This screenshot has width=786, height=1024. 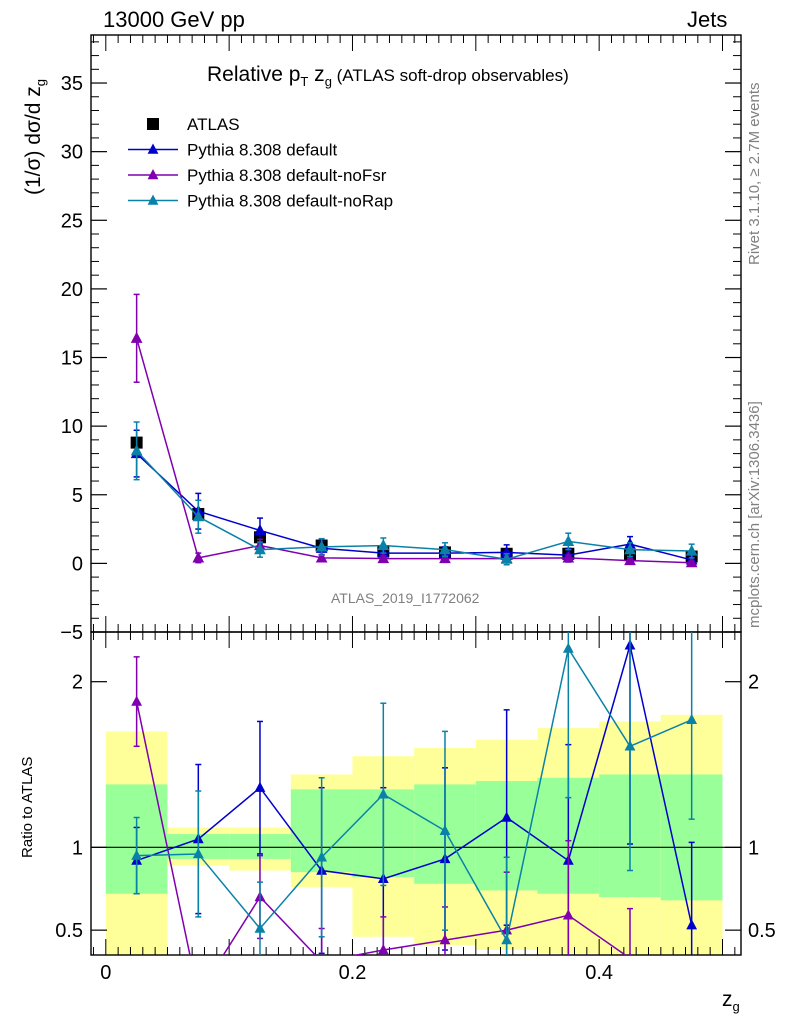 I want to click on title-tail: (ATLAS soft-drop observables), so click(x=450, y=75).